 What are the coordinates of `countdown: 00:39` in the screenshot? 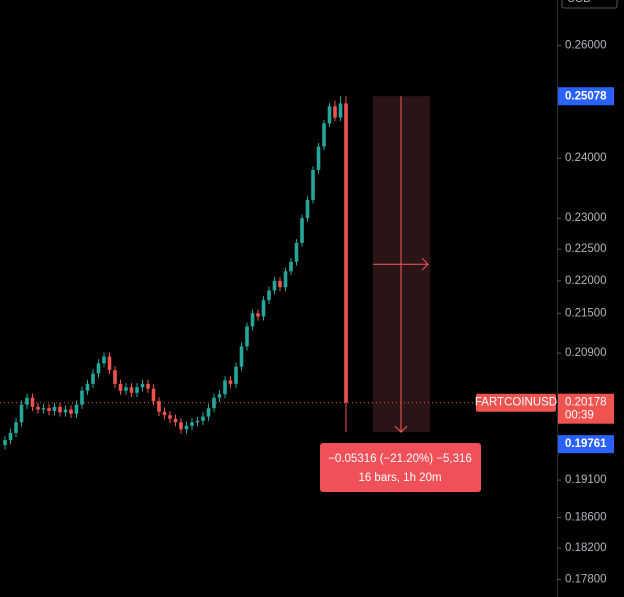 It's located at (579, 416).